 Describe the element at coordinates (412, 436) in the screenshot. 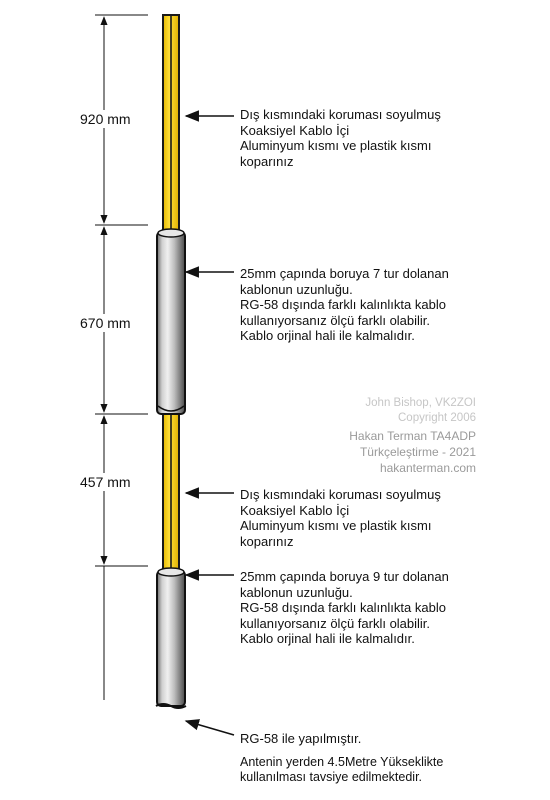

I see `credit-translator: Hakan Terman TA4ADP` at that location.